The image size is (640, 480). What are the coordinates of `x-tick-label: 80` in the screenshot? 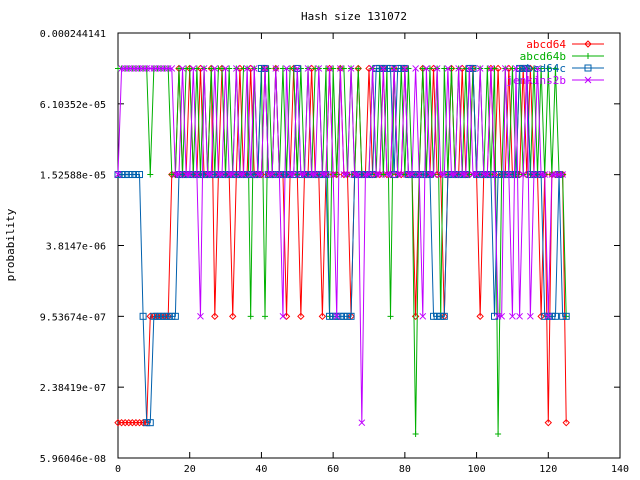 It's located at (405, 469).